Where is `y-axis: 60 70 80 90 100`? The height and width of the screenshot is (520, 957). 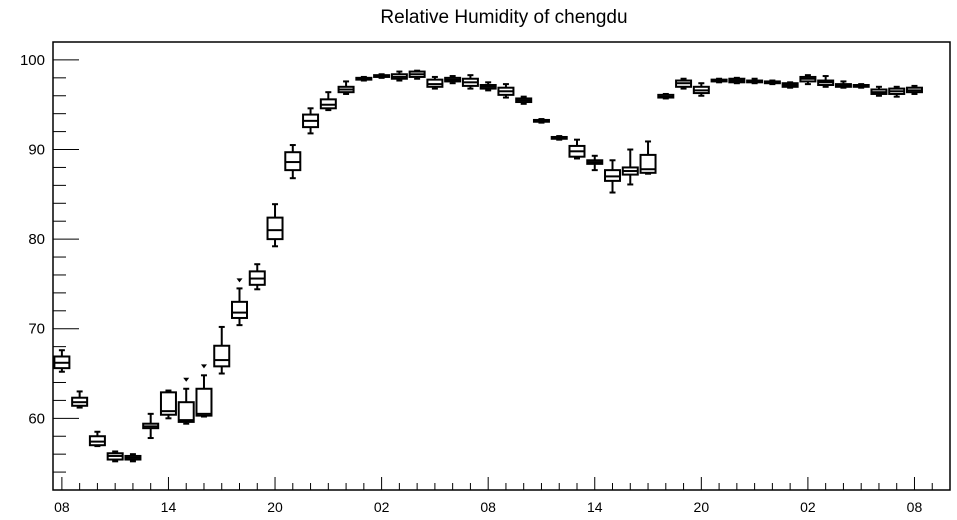
y-axis: 60 70 80 90 100 is located at coordinates (49, 266).